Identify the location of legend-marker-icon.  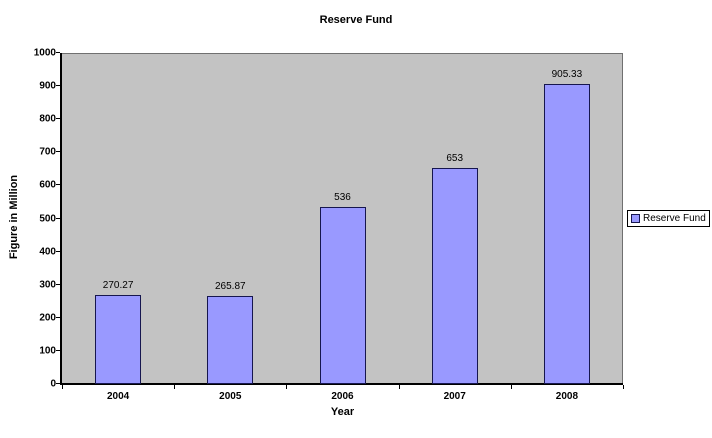
(635, 218).